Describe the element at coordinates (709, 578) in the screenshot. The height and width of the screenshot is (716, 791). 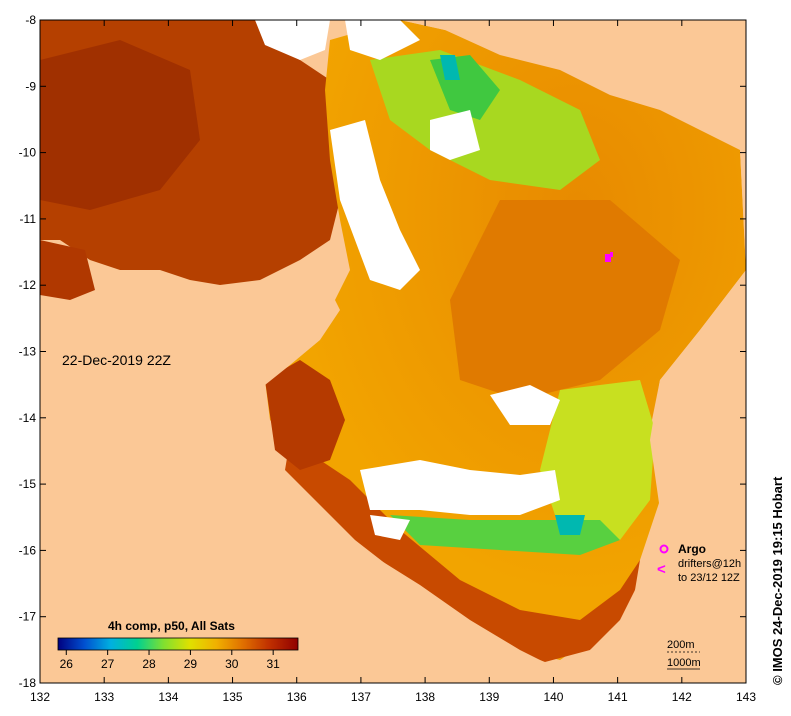
I see `drifter-legend-sub: to 23/12 12Z` at that location.